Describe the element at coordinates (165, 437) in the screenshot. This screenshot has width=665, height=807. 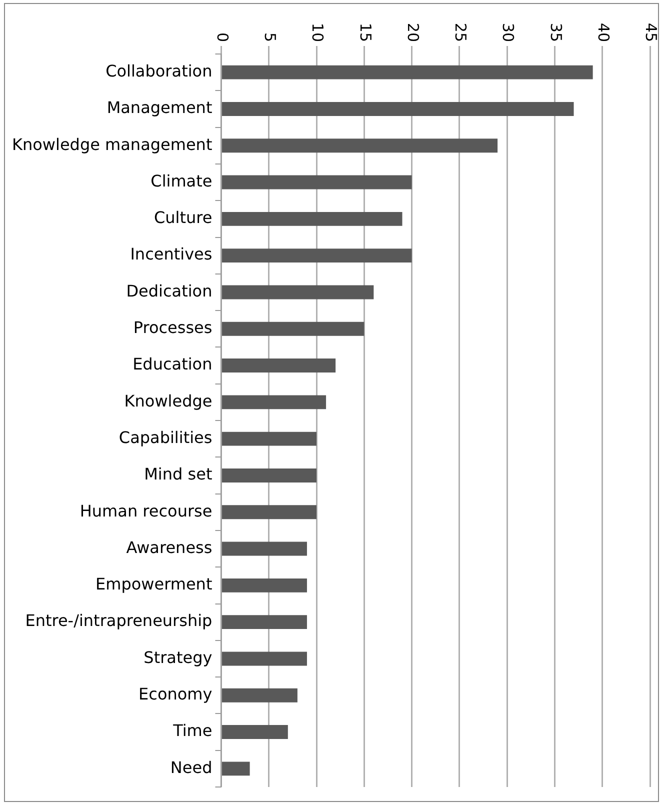
I see `y-tick-label: Capabilities` at that location.